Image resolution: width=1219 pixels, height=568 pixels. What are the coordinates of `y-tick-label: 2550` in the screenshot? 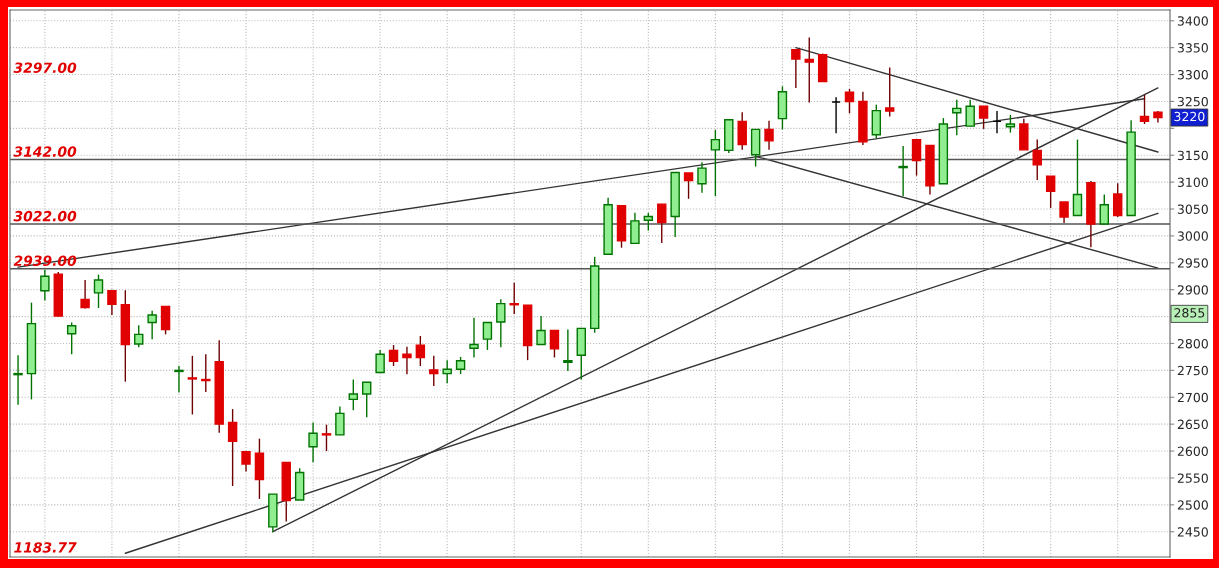 It's located at (1192, 478).